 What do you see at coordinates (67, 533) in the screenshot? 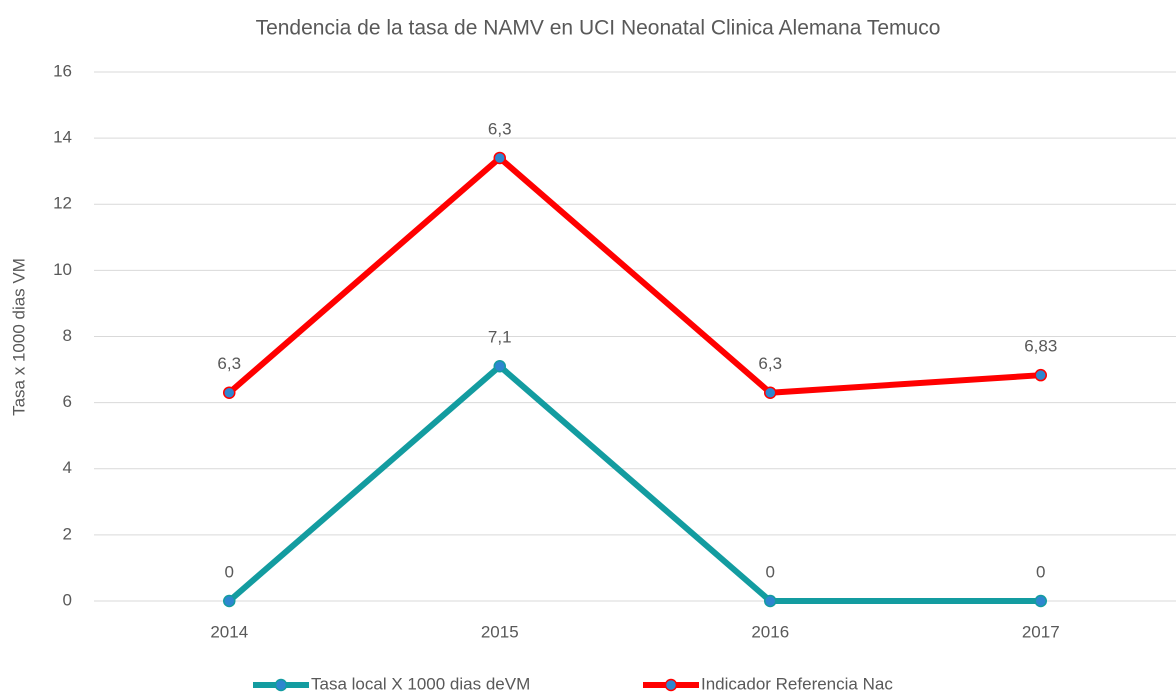
I see `y-tick-label: 2` at bounding box center [67, 533].